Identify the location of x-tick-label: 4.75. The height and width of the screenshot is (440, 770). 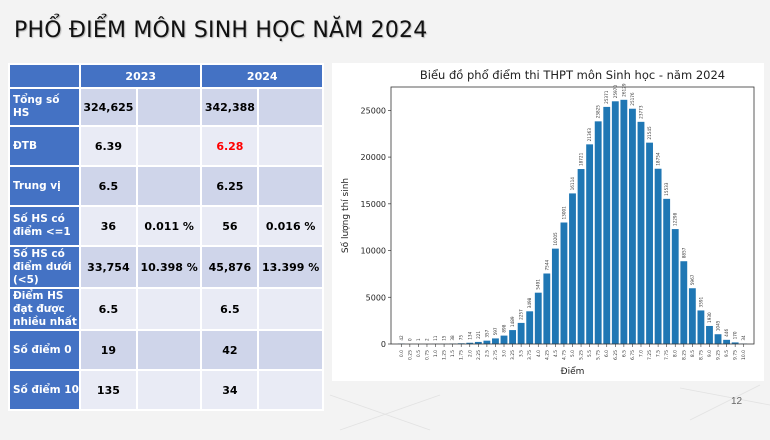
(564, 355).